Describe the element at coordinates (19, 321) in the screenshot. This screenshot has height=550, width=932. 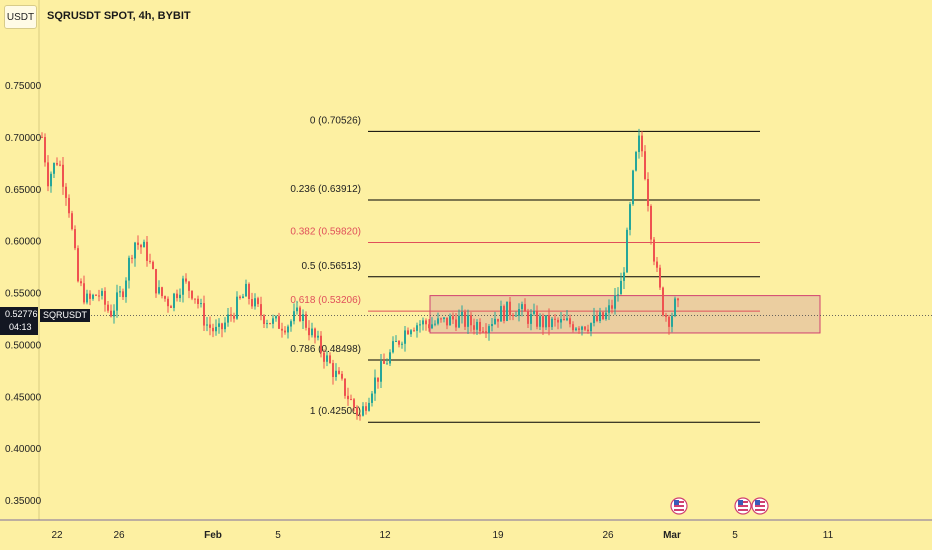
I see `current-price-tag: 0.52776 04:13` at that location.